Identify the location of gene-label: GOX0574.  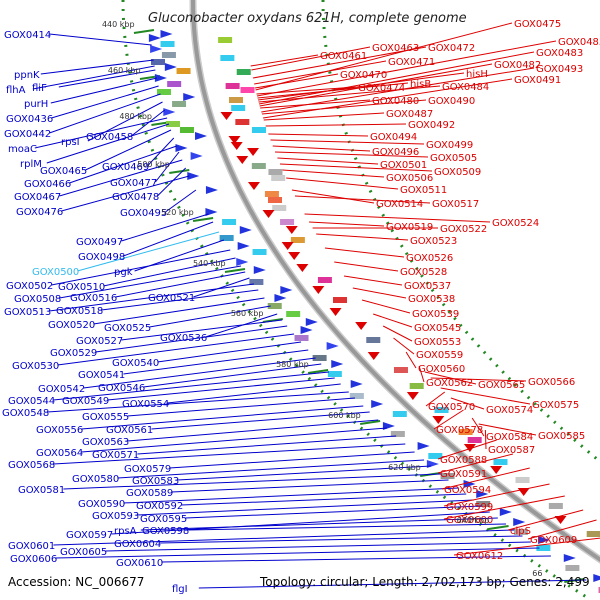
(509, 410).